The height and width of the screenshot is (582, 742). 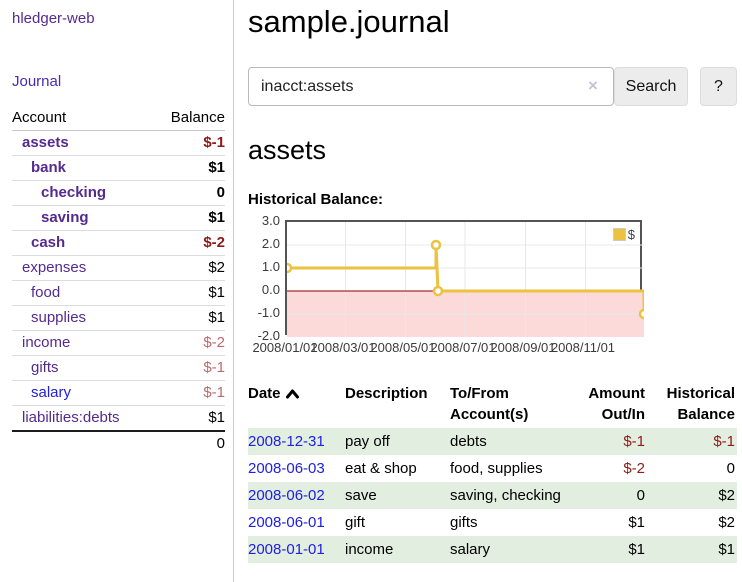 What do you see at coordinates (724, 441) in the screenshot?
I see `transaction-balance: $-1` at bounding box center [724, 441].